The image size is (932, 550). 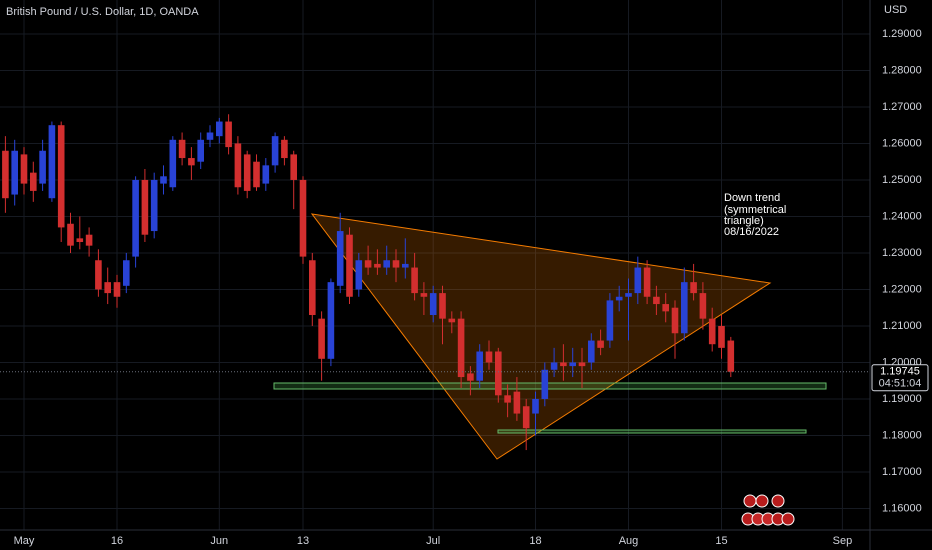 I want to click on support-zone, so click(x=652, y=431).